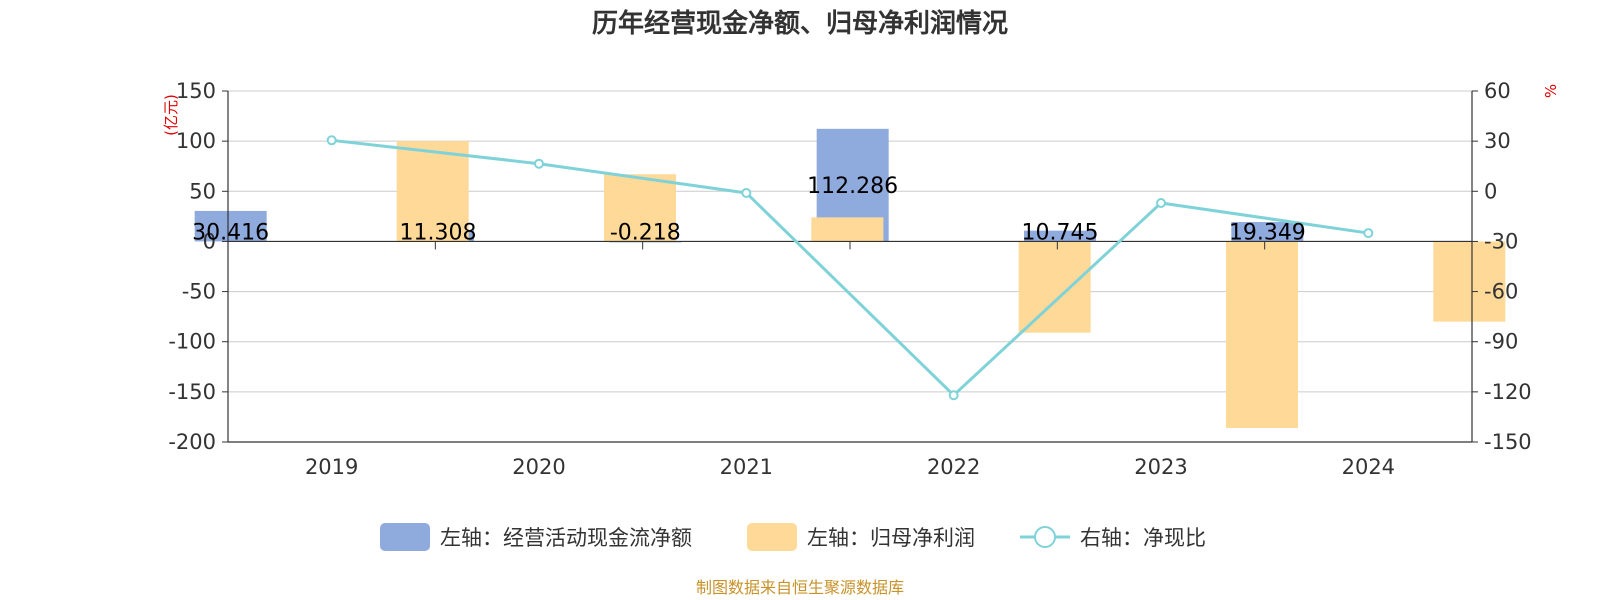  I want to click on legend-swatch-net-profit, so click(772, 537).